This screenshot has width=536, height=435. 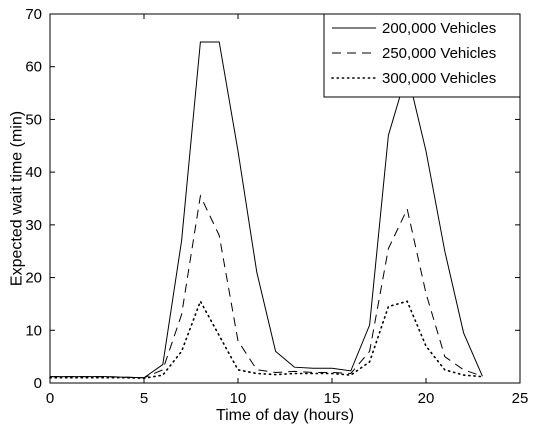 What do you see at coordinates (144, 398) in the screenshot?
I see `x-tick-label: 5` at bounding box center [144, 398].